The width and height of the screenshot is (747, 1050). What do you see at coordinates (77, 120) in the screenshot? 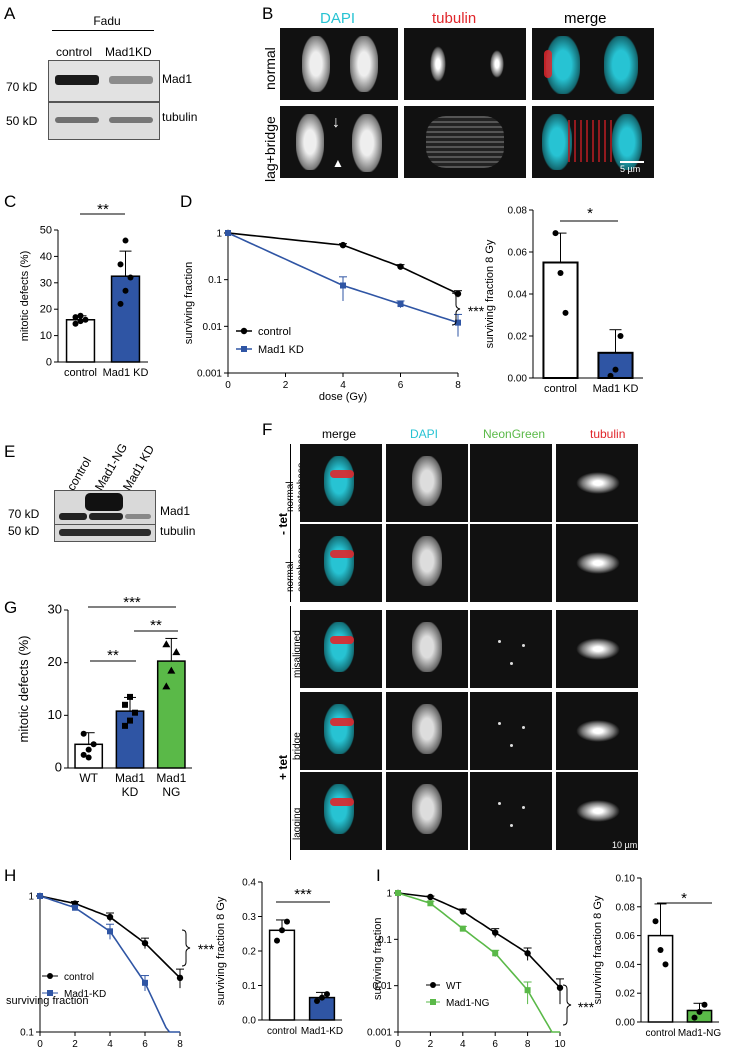
I see `band-tubulin-control` at bounding box center [77, 120].